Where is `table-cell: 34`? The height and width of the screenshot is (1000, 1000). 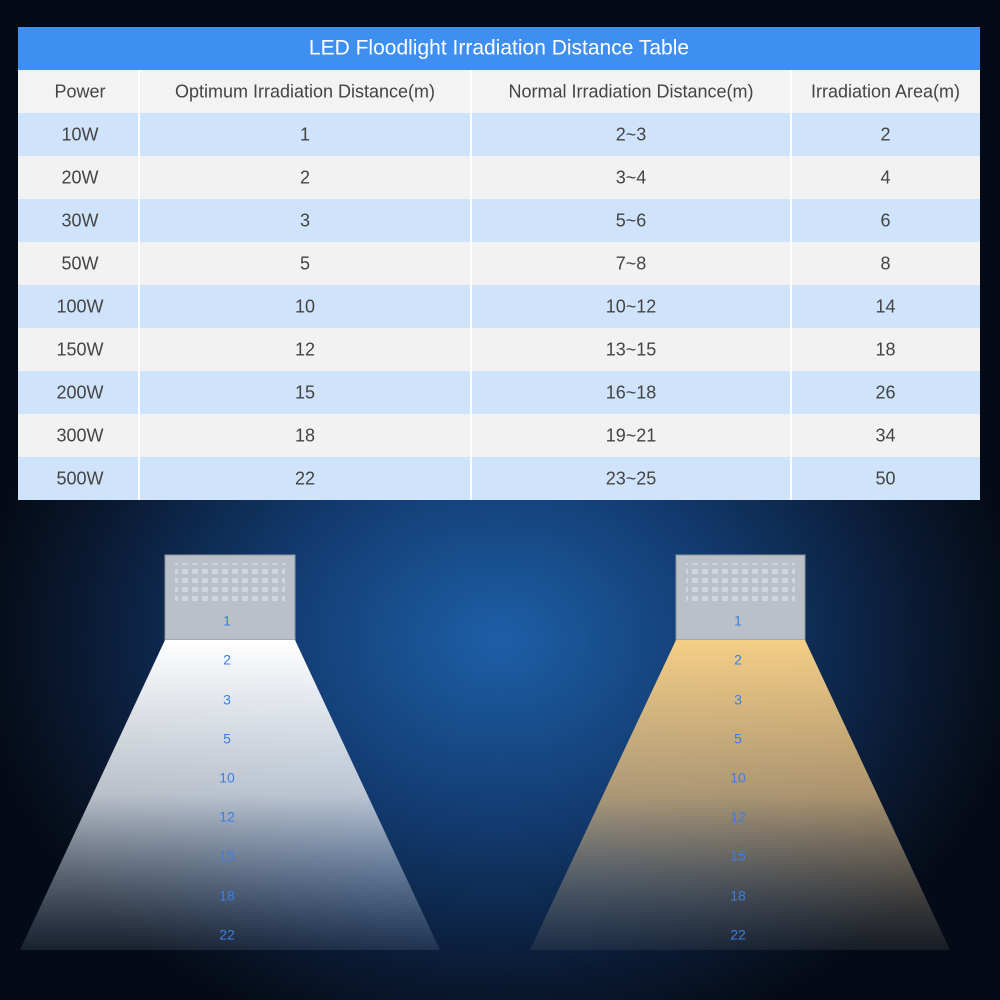 table-cell: 34 is located at coordinates (885, 435).